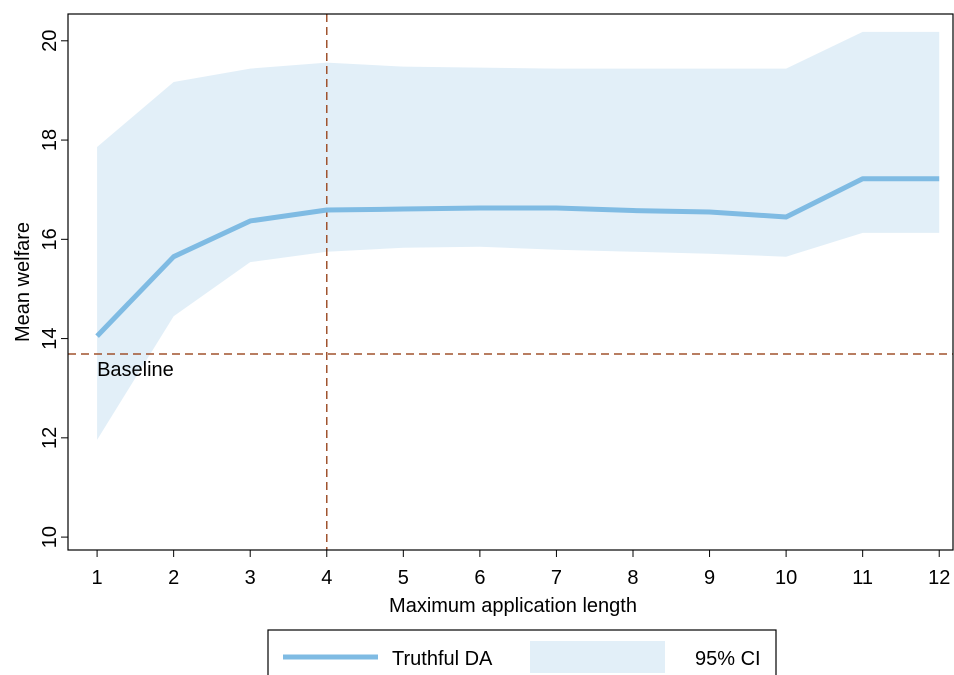 Image resolution: width=954 pixels, height=675 pixels. Describe the element at coordinates (556, 578) in the screenshot. I see `x-tick-label: 7` at that location.